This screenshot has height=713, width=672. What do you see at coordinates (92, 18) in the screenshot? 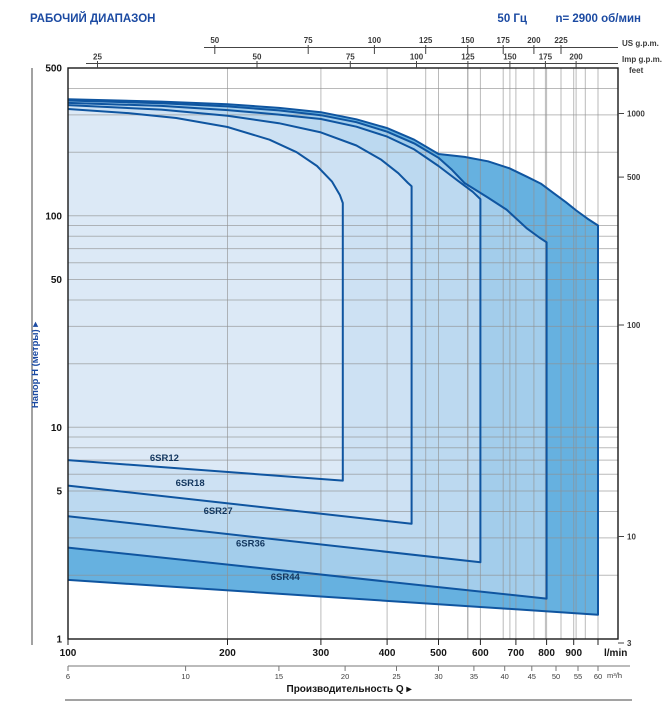
I see `page-title: РАБОЧИЙ ДИАПАЗОН` at bounding box center [92, 18].